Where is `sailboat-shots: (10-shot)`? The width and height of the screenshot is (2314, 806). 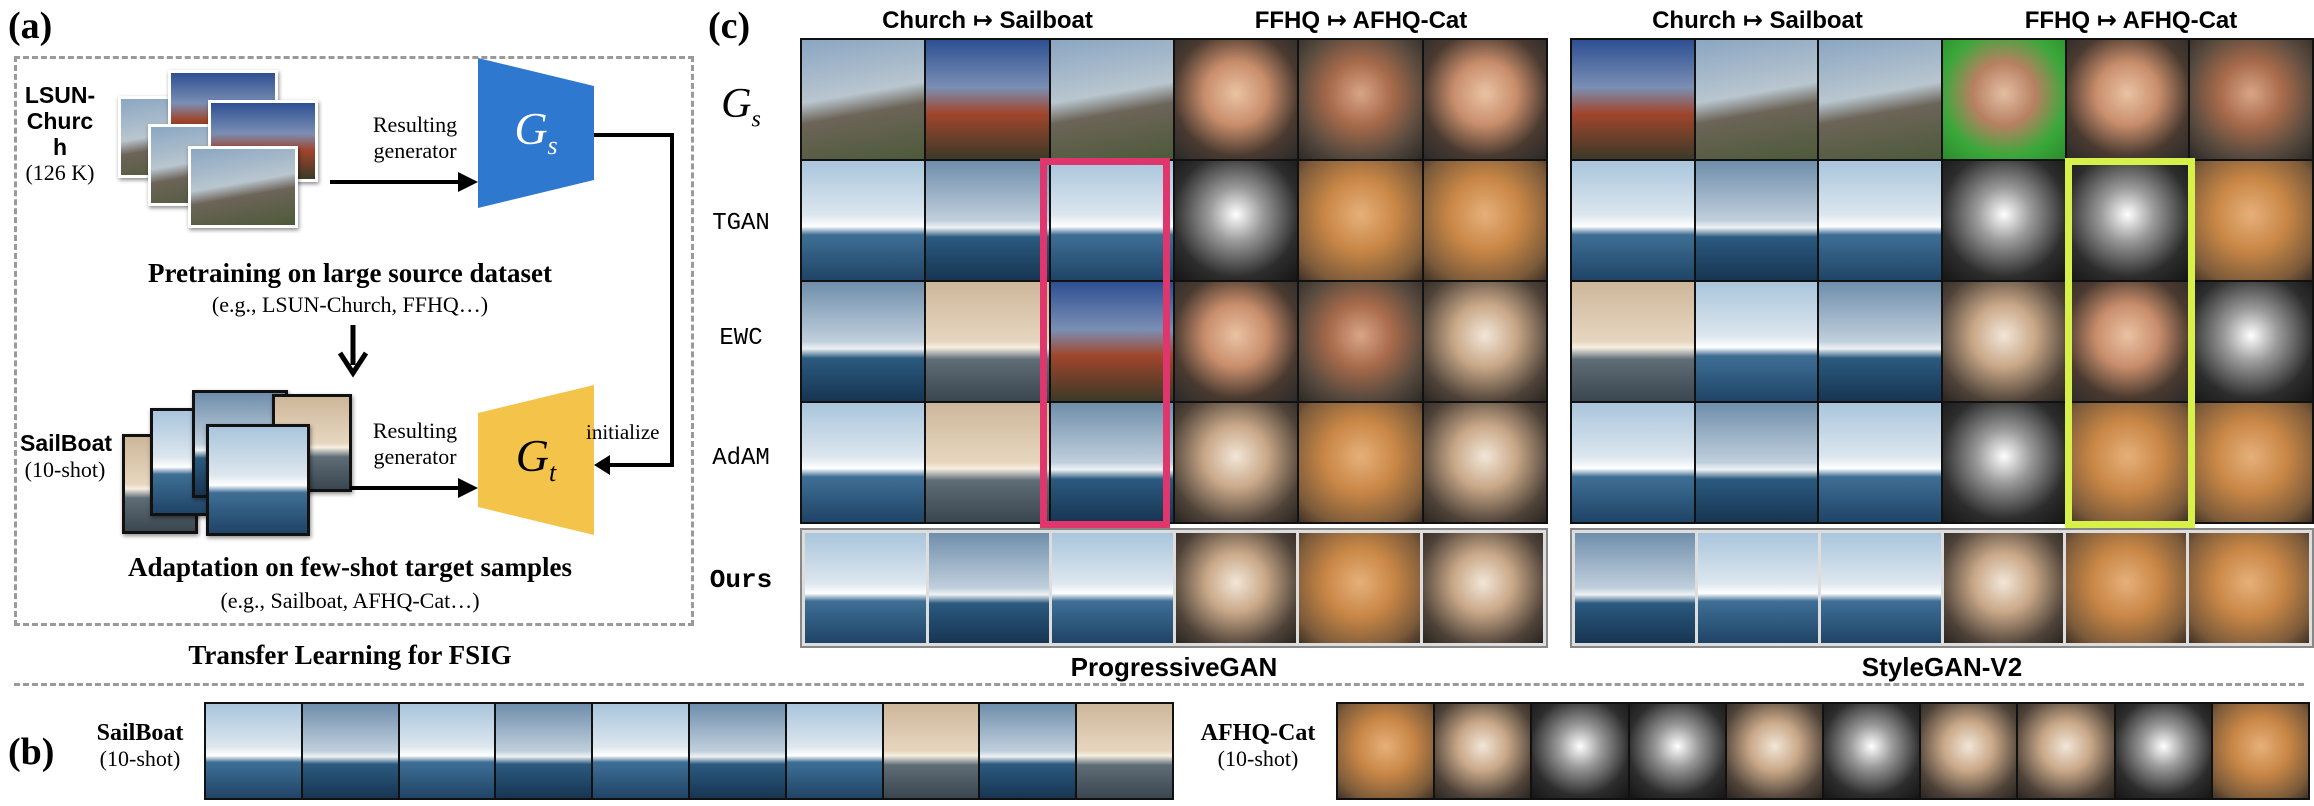 sailboat-shots: (10-shot) is located at coordinates (140, 758).